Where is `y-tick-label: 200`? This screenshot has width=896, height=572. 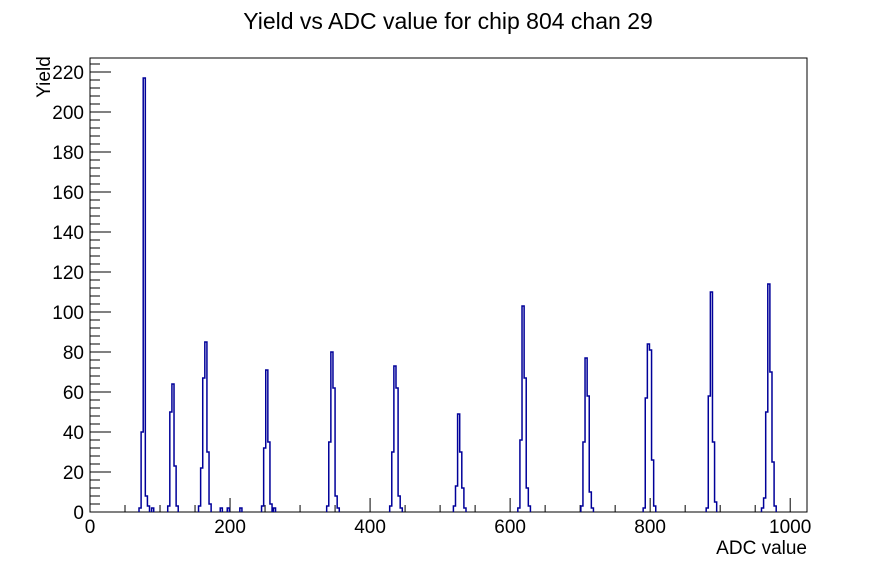 y-tick-label: 200 is located at coordinates (68, 113).